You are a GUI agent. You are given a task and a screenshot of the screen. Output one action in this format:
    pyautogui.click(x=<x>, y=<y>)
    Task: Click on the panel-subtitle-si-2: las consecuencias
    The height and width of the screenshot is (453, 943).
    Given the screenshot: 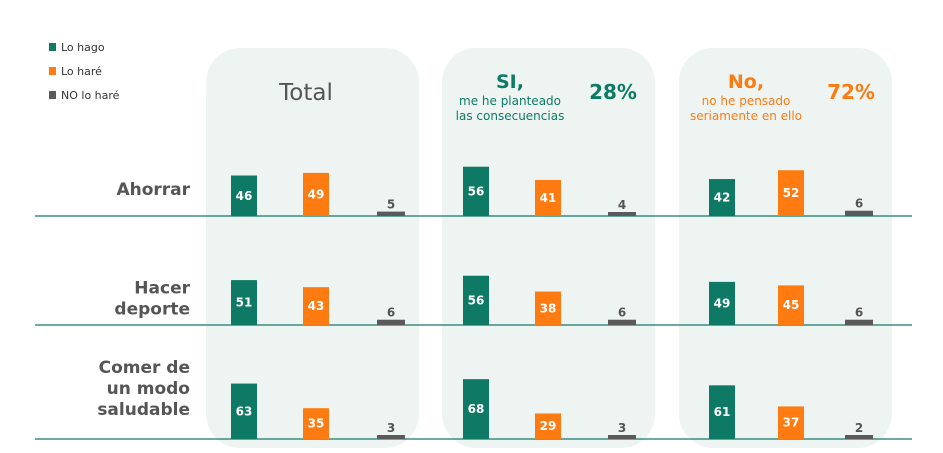 What is the action you would take?
    pyautogui.click(x=510, y=116)
    